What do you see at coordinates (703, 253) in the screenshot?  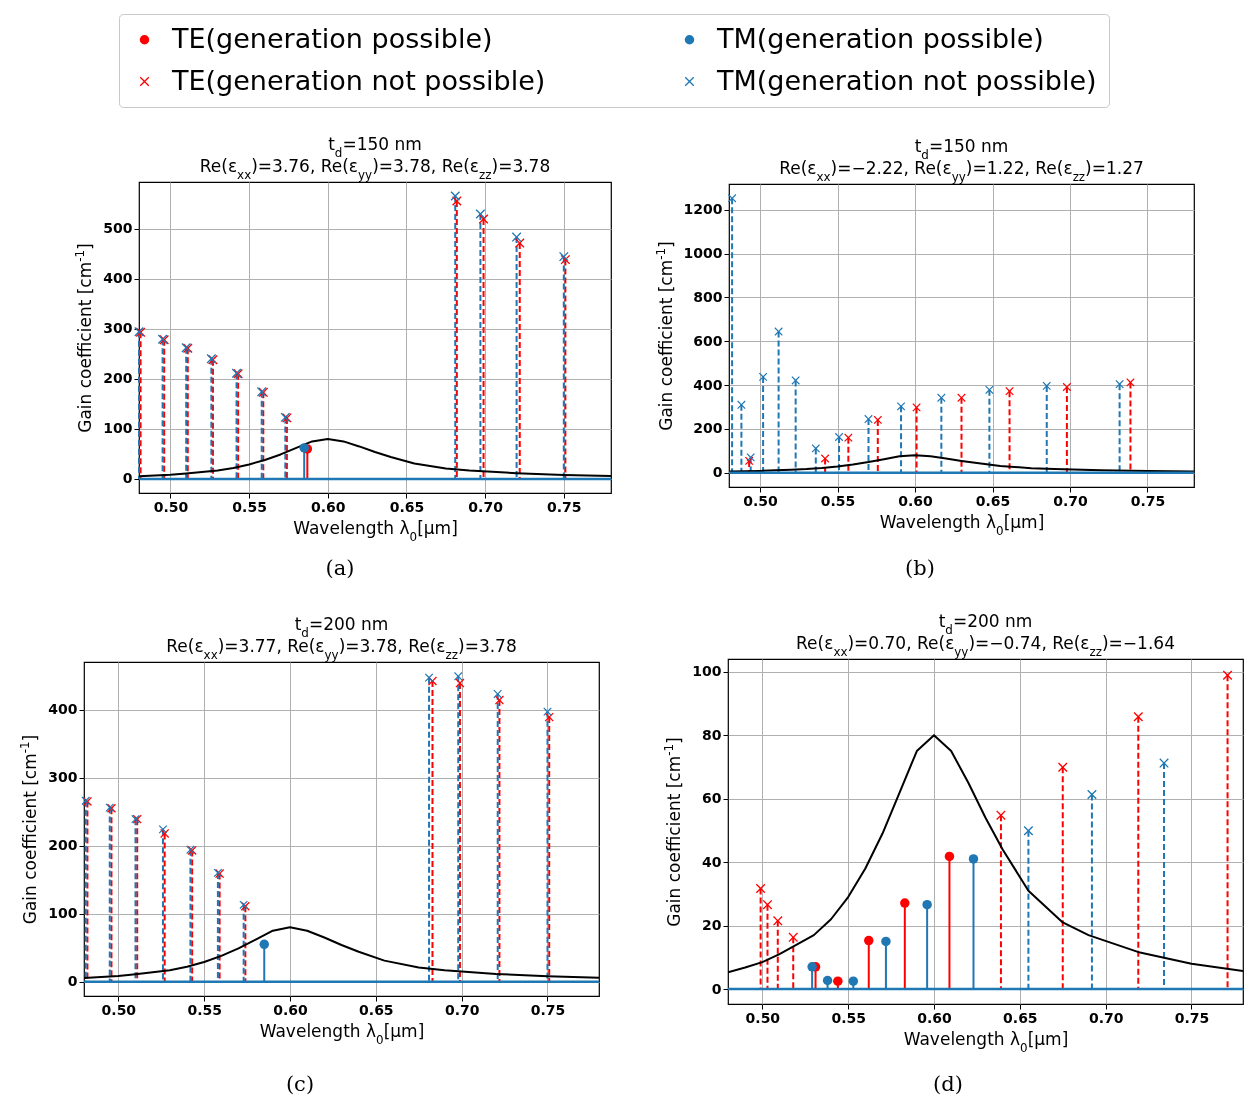 I see `y-tick-label: 1000` at bounding box center [703, 253].